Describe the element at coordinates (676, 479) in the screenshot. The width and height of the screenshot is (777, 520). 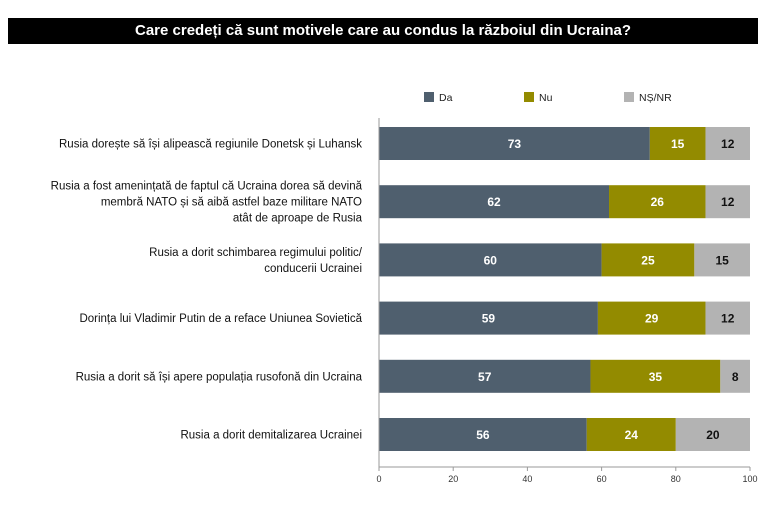
I see `x-tick-label: 80` at that location.